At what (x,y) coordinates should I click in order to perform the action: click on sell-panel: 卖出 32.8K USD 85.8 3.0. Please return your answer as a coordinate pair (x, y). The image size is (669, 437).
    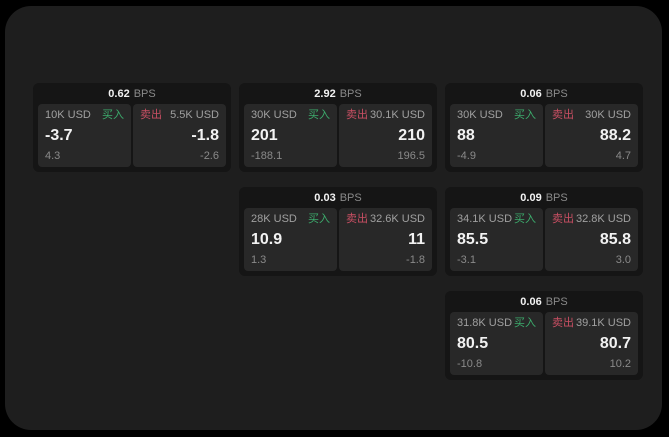
    Looking at the image, I should click on (591, 239).